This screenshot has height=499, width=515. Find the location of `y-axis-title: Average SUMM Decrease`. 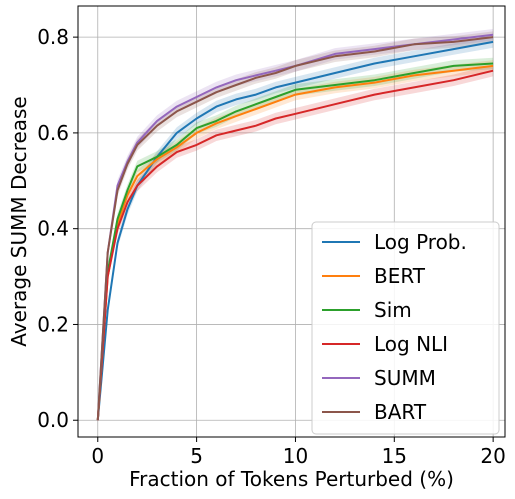

y-axis-title: Average SUMM Decrease is located at coordinates (19, 221).